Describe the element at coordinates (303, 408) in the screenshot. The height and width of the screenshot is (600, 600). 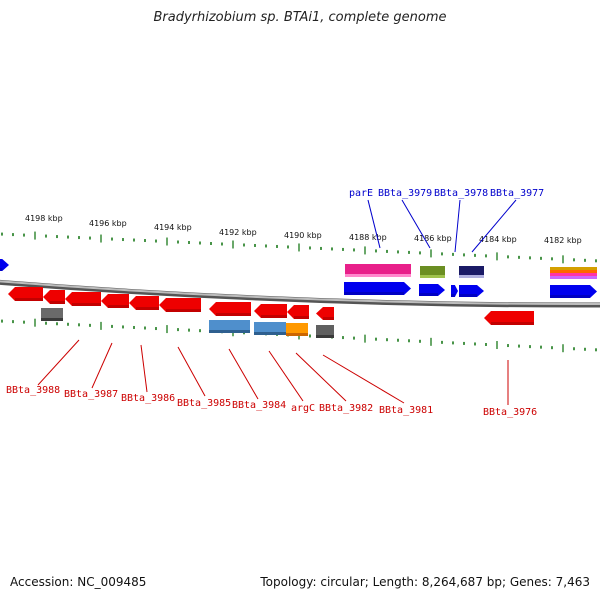
I see `gene-label-reverse: argC` at that location.